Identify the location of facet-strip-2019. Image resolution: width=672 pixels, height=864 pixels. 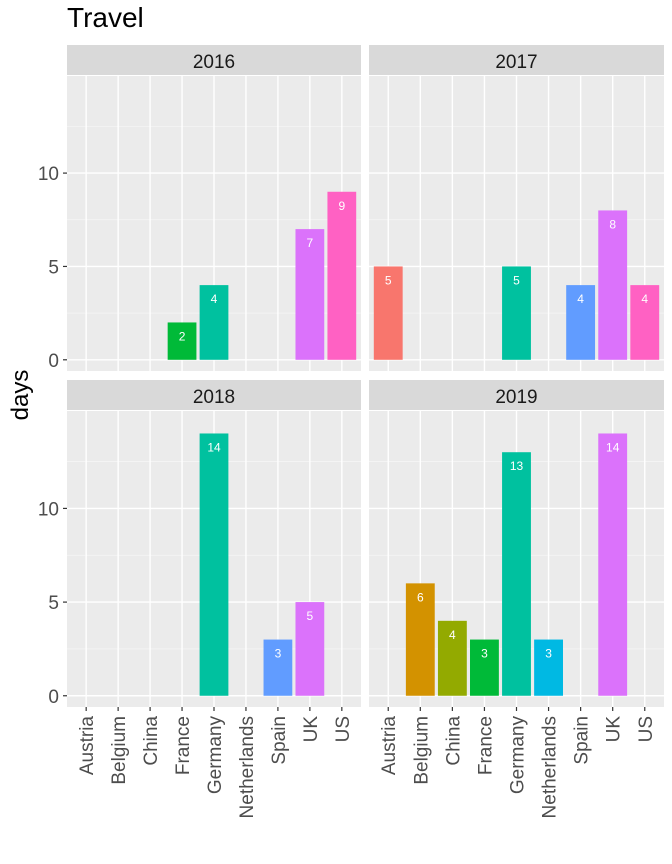
(516, 395).